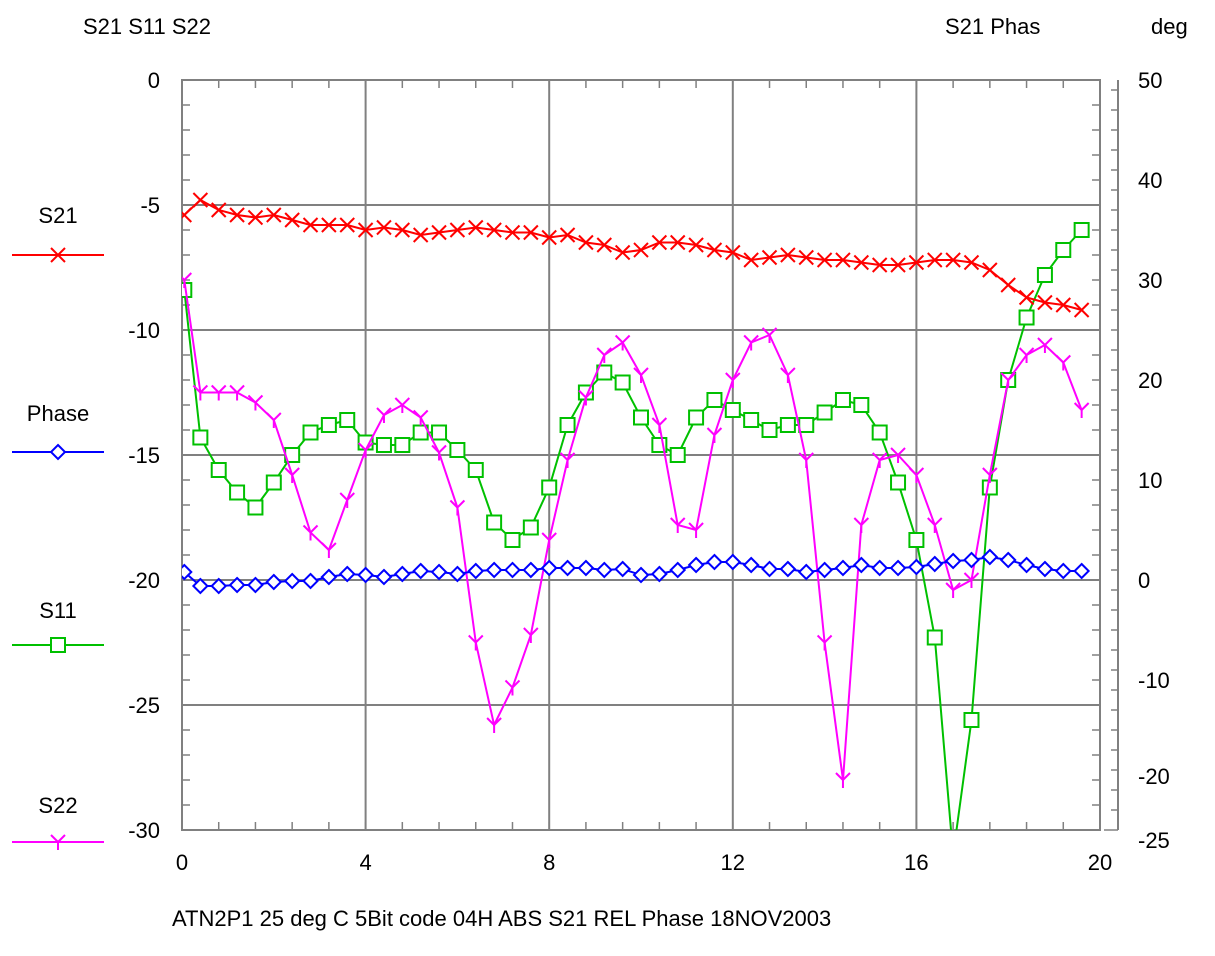 The height and width of the screenshot is (956, 1215). I want to click on legend-label-s11: S11, so click(58, 610).